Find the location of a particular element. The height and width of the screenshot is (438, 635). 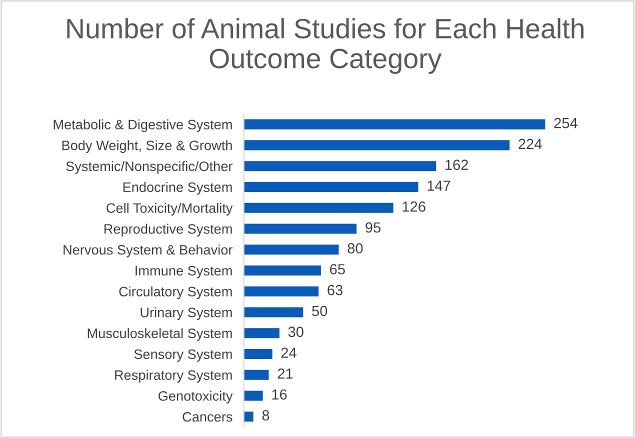

y-tick-label: Nervous System & Behavior is located at coordinates (148, 251).